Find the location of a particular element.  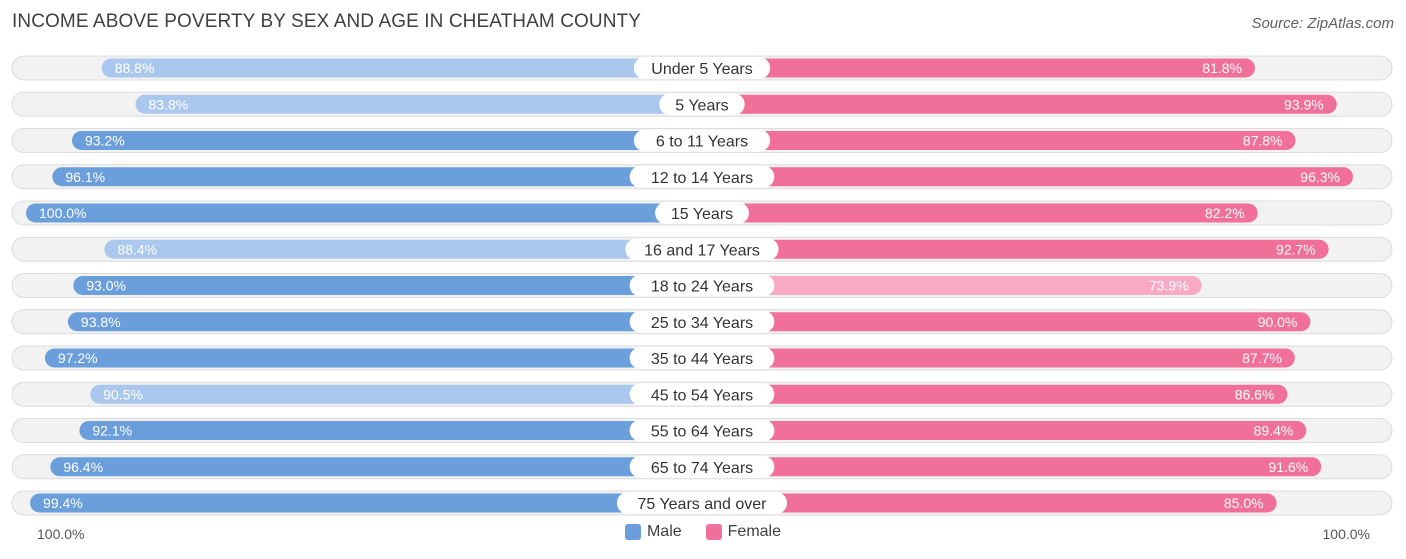

axis-right-label: 100.0% is located at coordinates (1346, 534).